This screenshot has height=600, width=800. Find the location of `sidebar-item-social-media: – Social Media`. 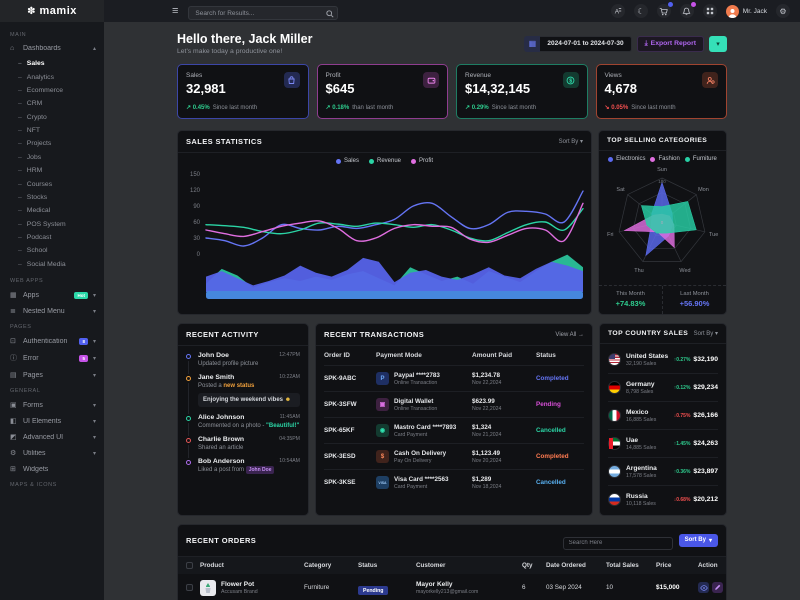

sidebar-item-social-media: – Social Media is located at coordinates (52, 264).